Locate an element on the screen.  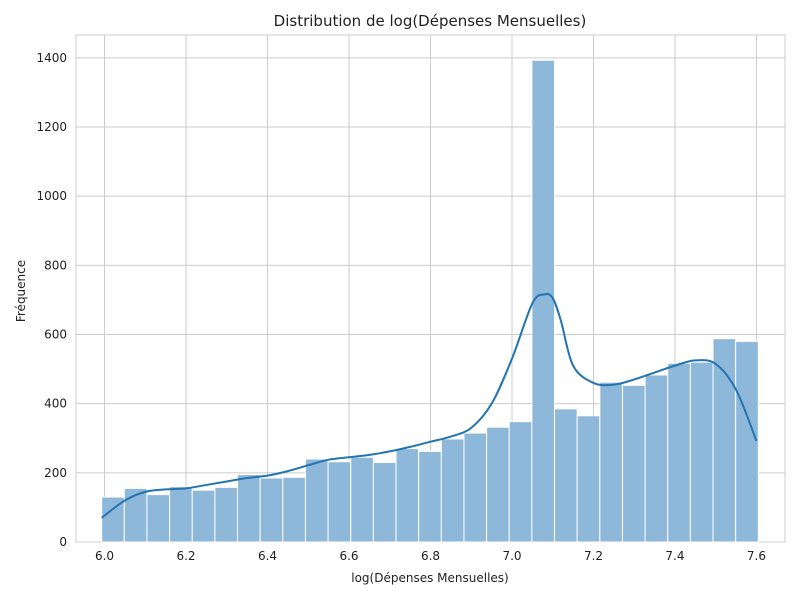
x-tick-label: 7.4 is located at coordinates (674, 556).